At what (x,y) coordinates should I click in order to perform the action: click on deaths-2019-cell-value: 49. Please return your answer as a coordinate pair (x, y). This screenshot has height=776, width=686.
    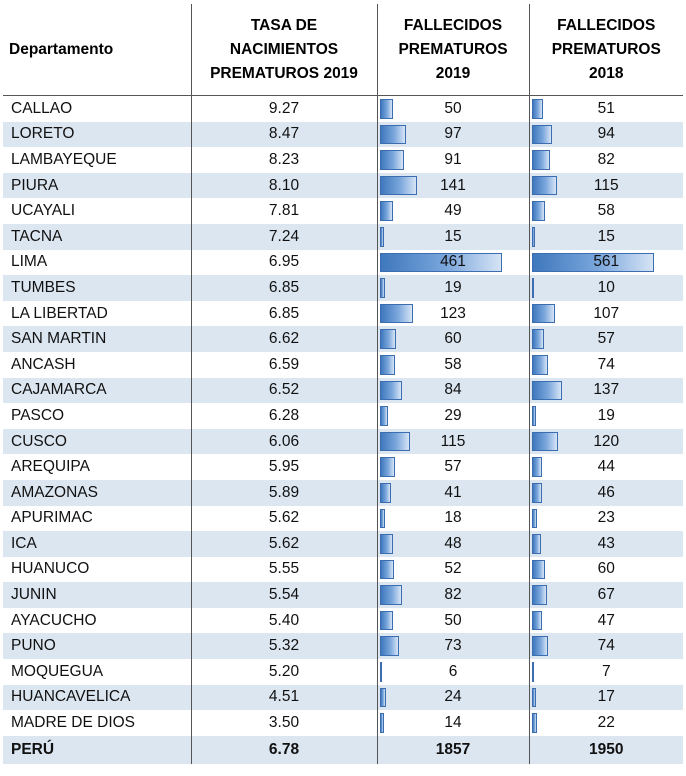
    Looking at the image, I should click on (453, 211).